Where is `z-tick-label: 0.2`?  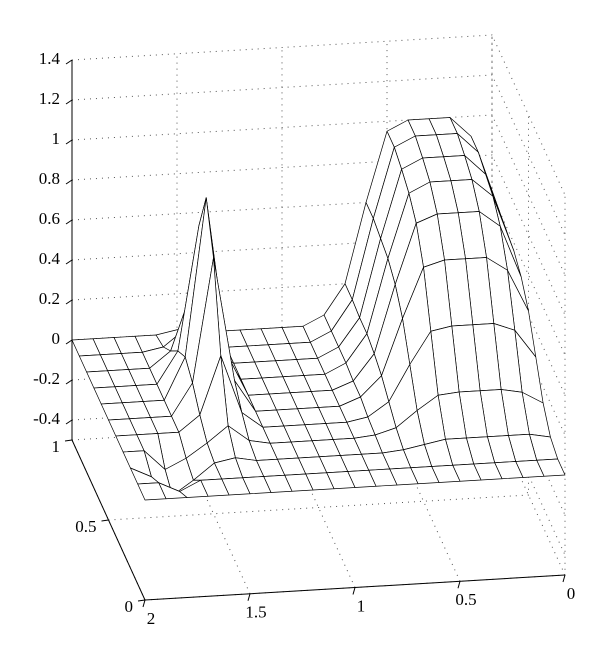
z-tick-label: 0.2 is located at coordinates (49, 298).